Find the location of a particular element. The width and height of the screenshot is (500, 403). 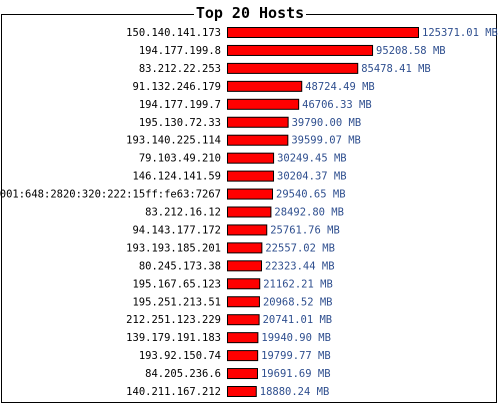

host-label: 94.143.177.172 is located at coordinates (176, 230).